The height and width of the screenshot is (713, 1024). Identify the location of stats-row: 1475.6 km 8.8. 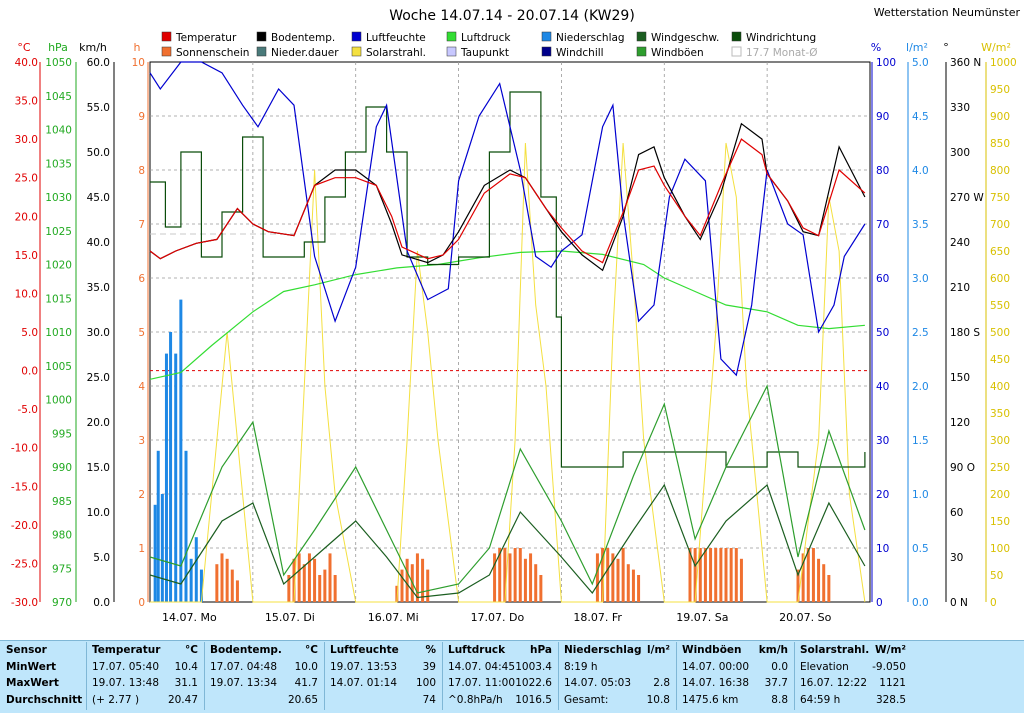
(736, 700).